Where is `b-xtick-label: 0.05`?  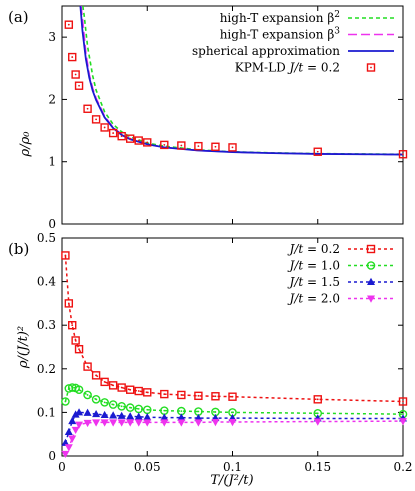
b-xtick-label: 0.05 is located at coordinates (147, 467).